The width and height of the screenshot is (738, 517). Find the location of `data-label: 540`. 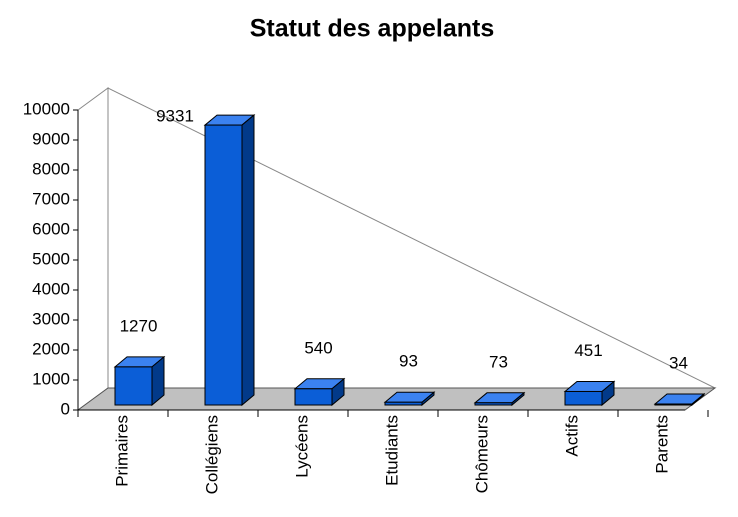

data-label: 540 is located at coordinates (318, 347).